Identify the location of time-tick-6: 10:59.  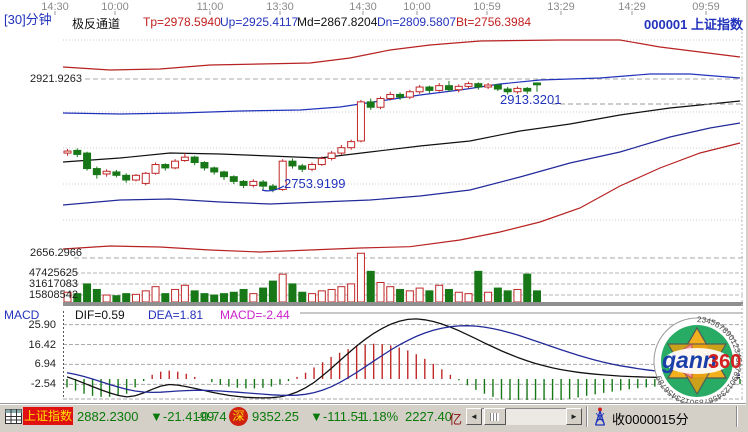
(487, 7).